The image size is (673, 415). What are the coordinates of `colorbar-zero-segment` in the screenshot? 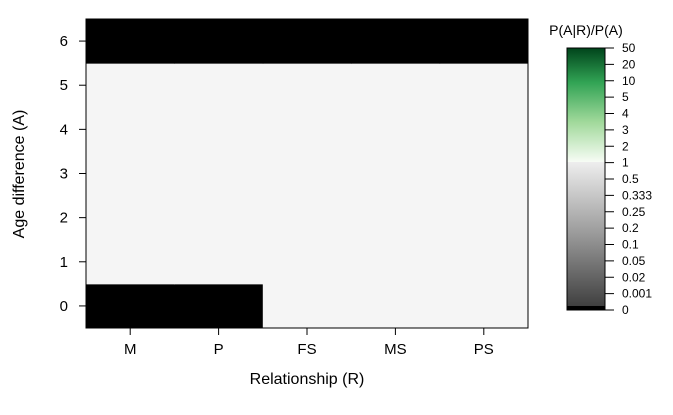 It's located at (586, 308).